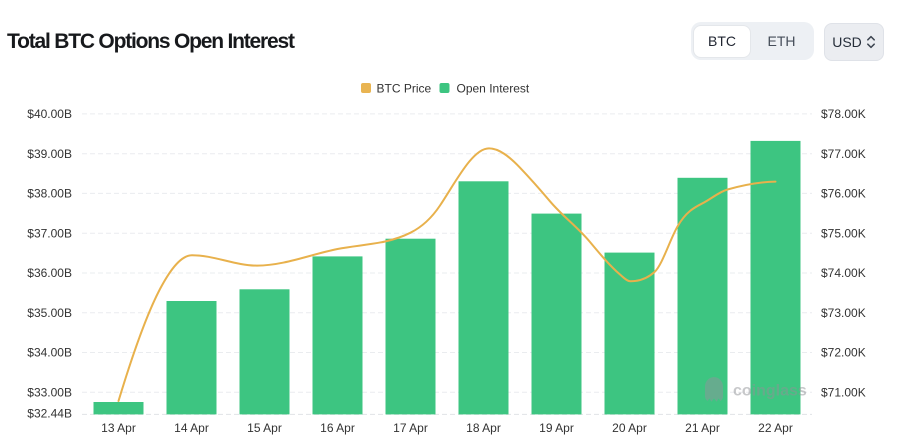 This screenshot has height=437, width=899. I want to click on svg-text: 14 Apr, so click(191, 428).